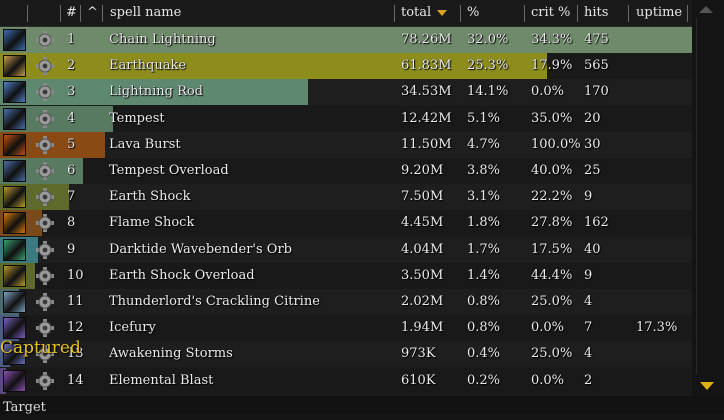  I want to click on spell-row: 7 Earth Shock 7.50M 3.1% 22.2% 9, so click(346, 197).